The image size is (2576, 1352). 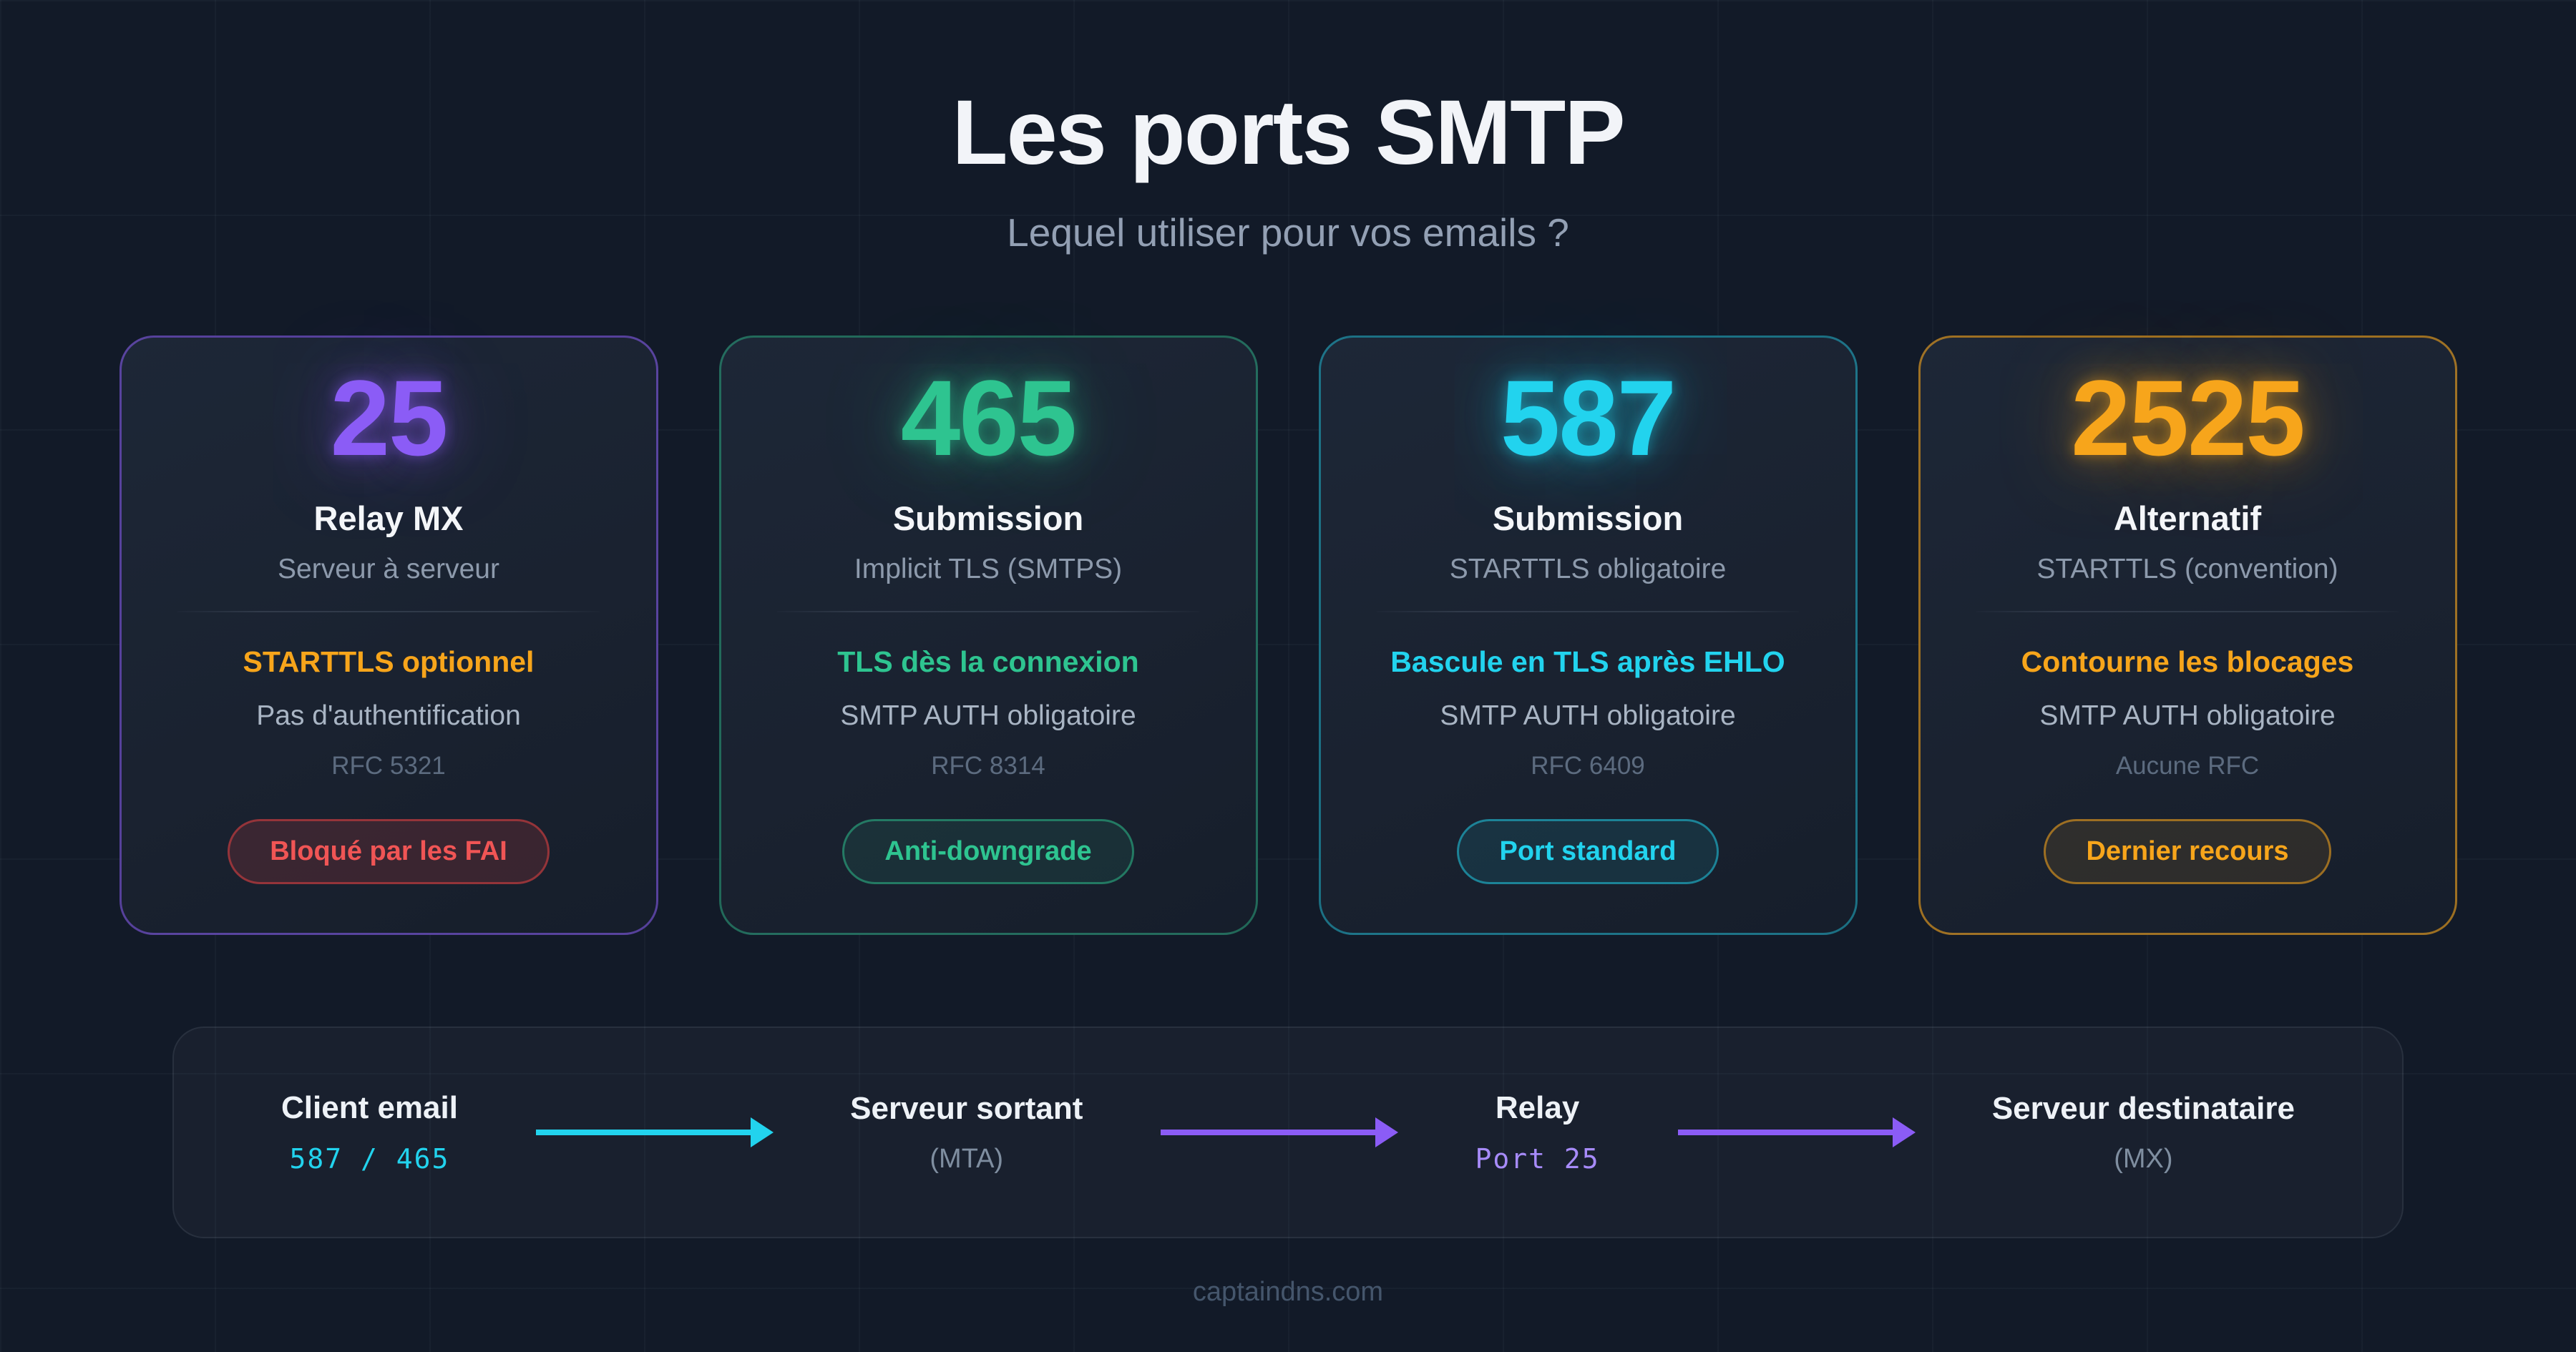 I want to click on footer-site-url: captaindns.com, so click(x=1288, y=1293).